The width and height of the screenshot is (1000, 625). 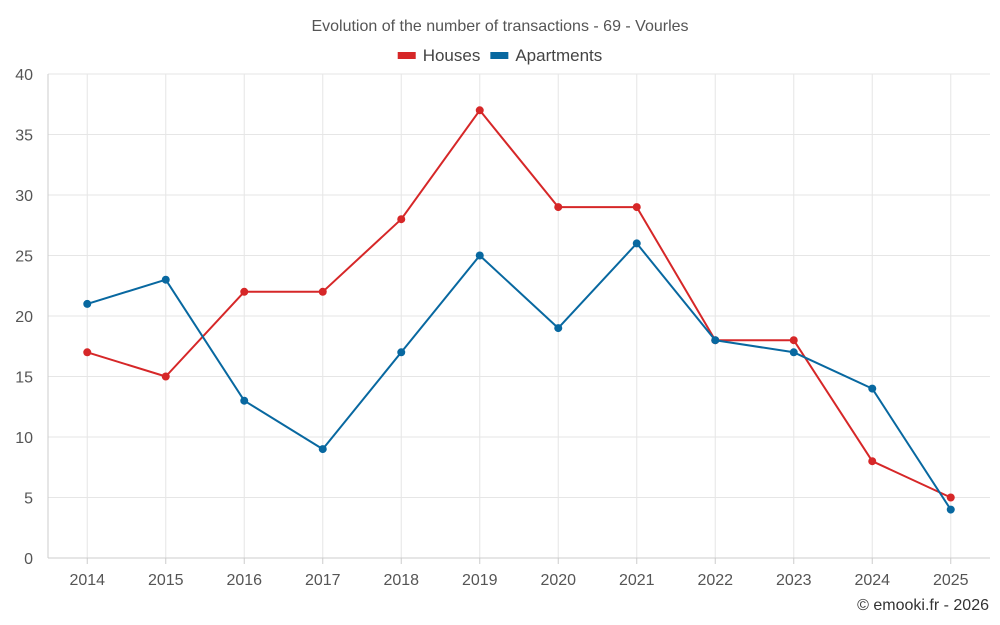 I want to click on x-tick-label: 2023, so click(x=794, y=580).